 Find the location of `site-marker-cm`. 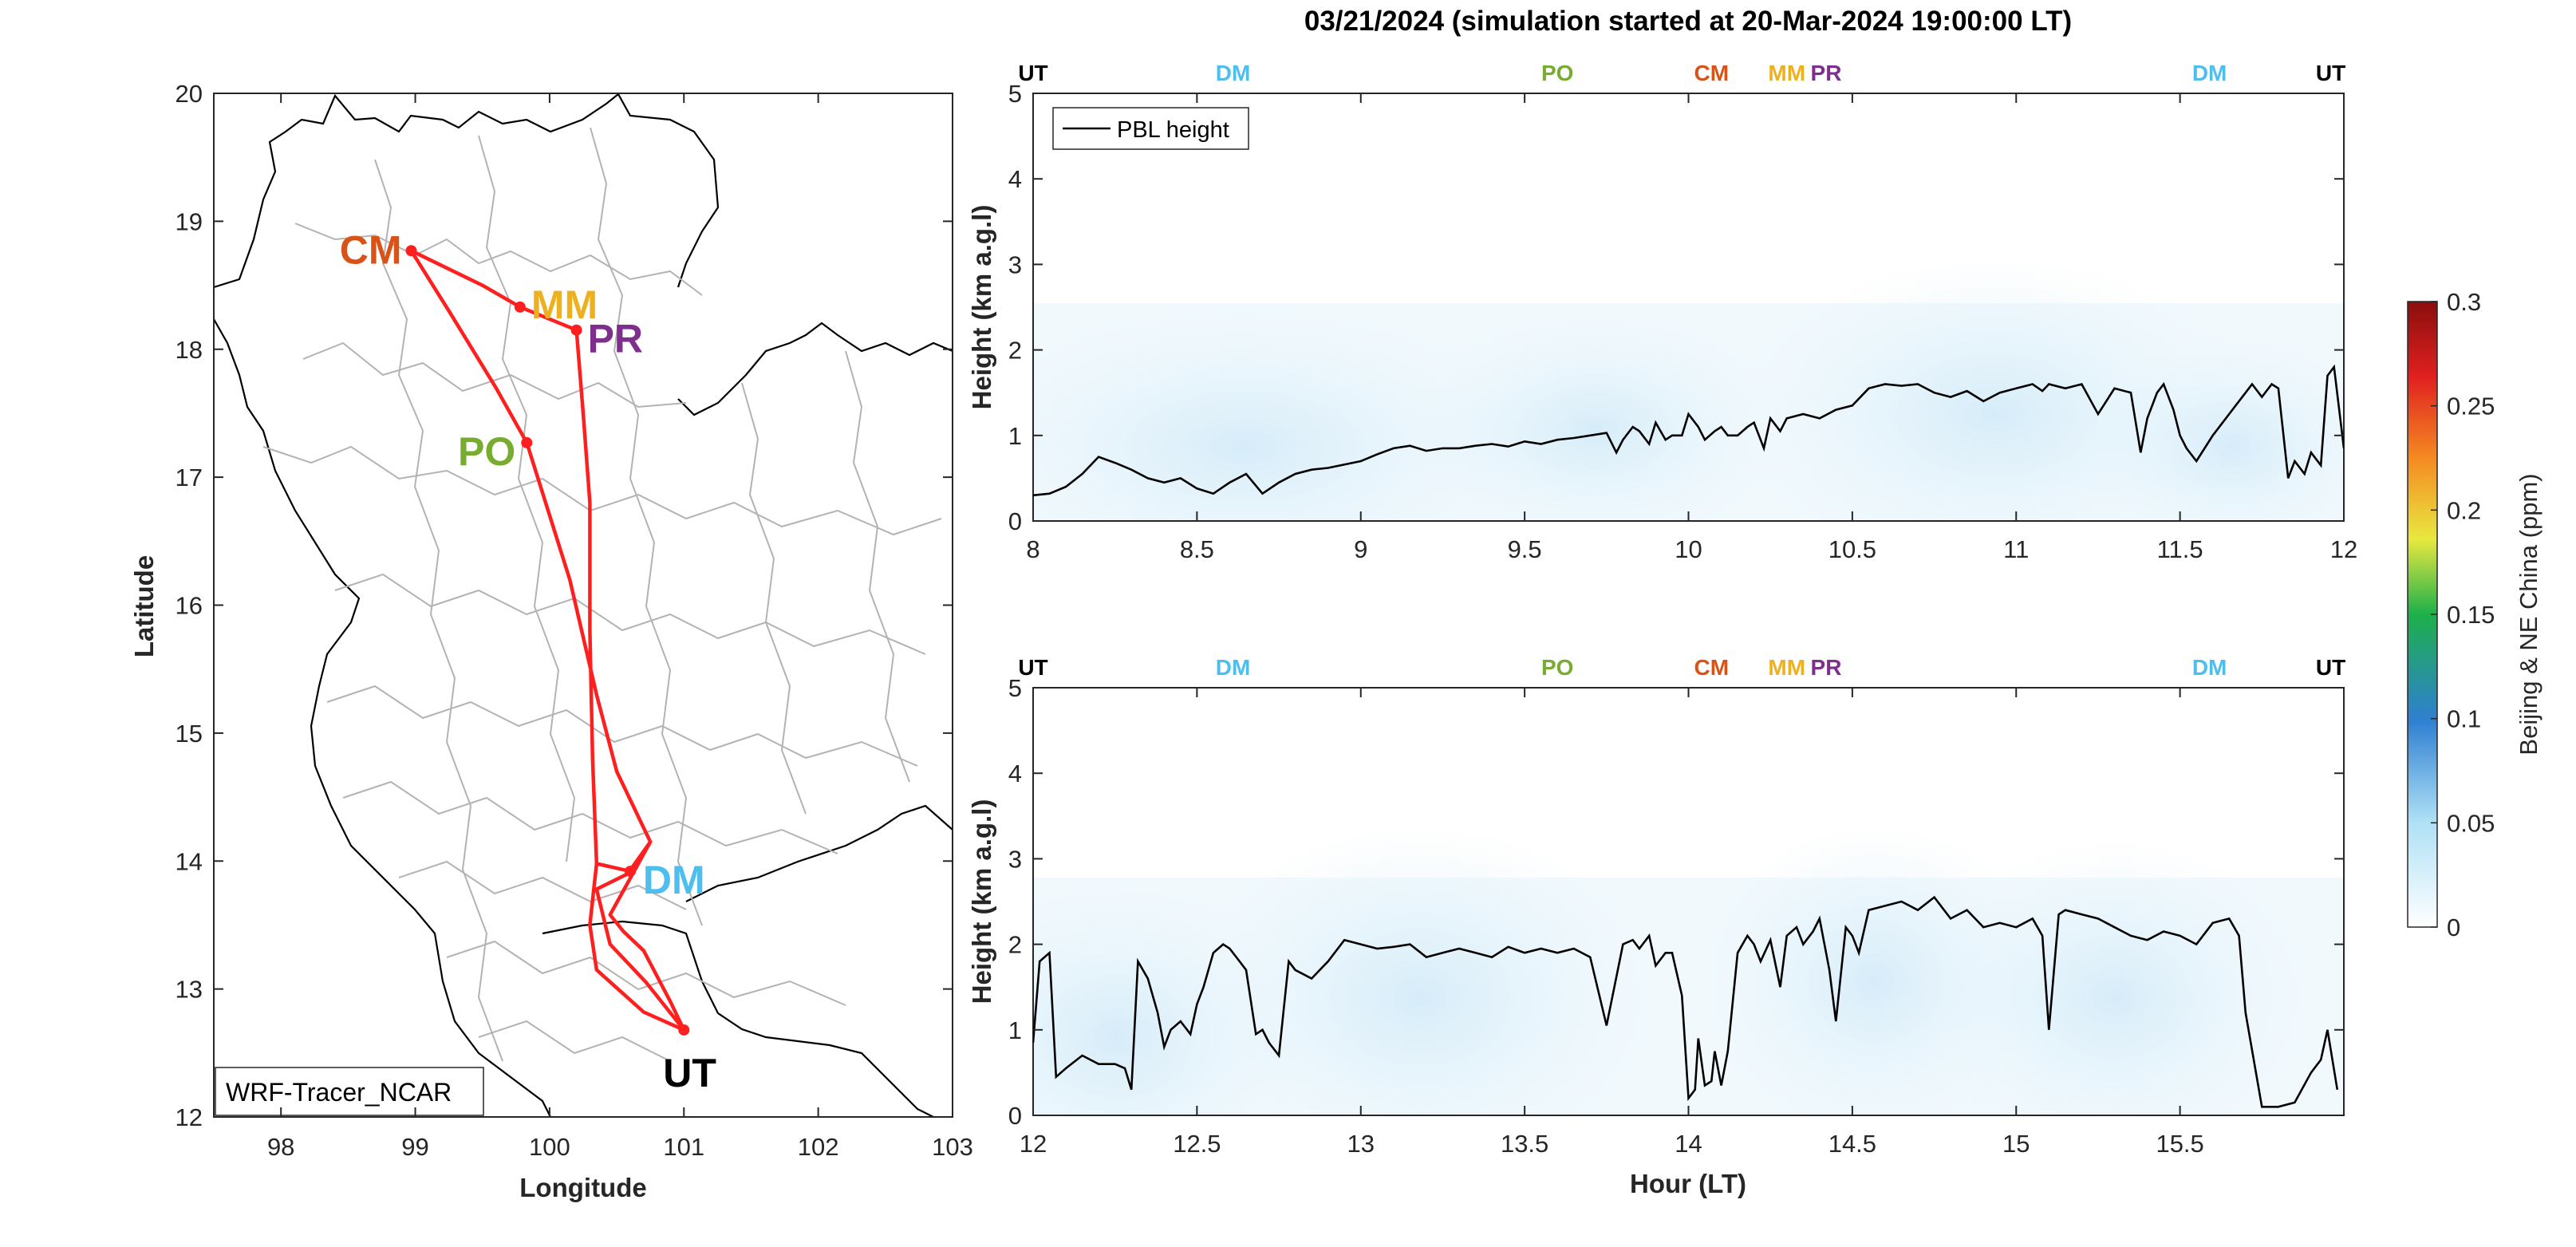

site-marker-cm is located at coordinates (411, 251).